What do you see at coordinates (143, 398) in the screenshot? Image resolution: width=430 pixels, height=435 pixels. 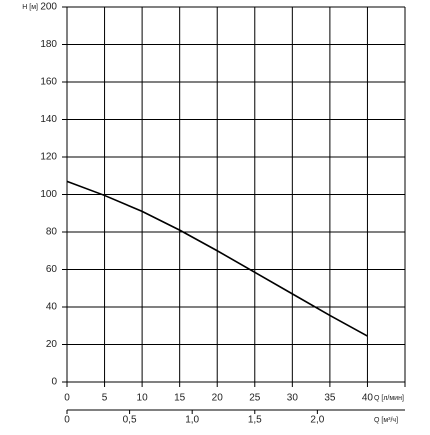 I see `x-tick-label: 10` at bounding box center [143, 398].